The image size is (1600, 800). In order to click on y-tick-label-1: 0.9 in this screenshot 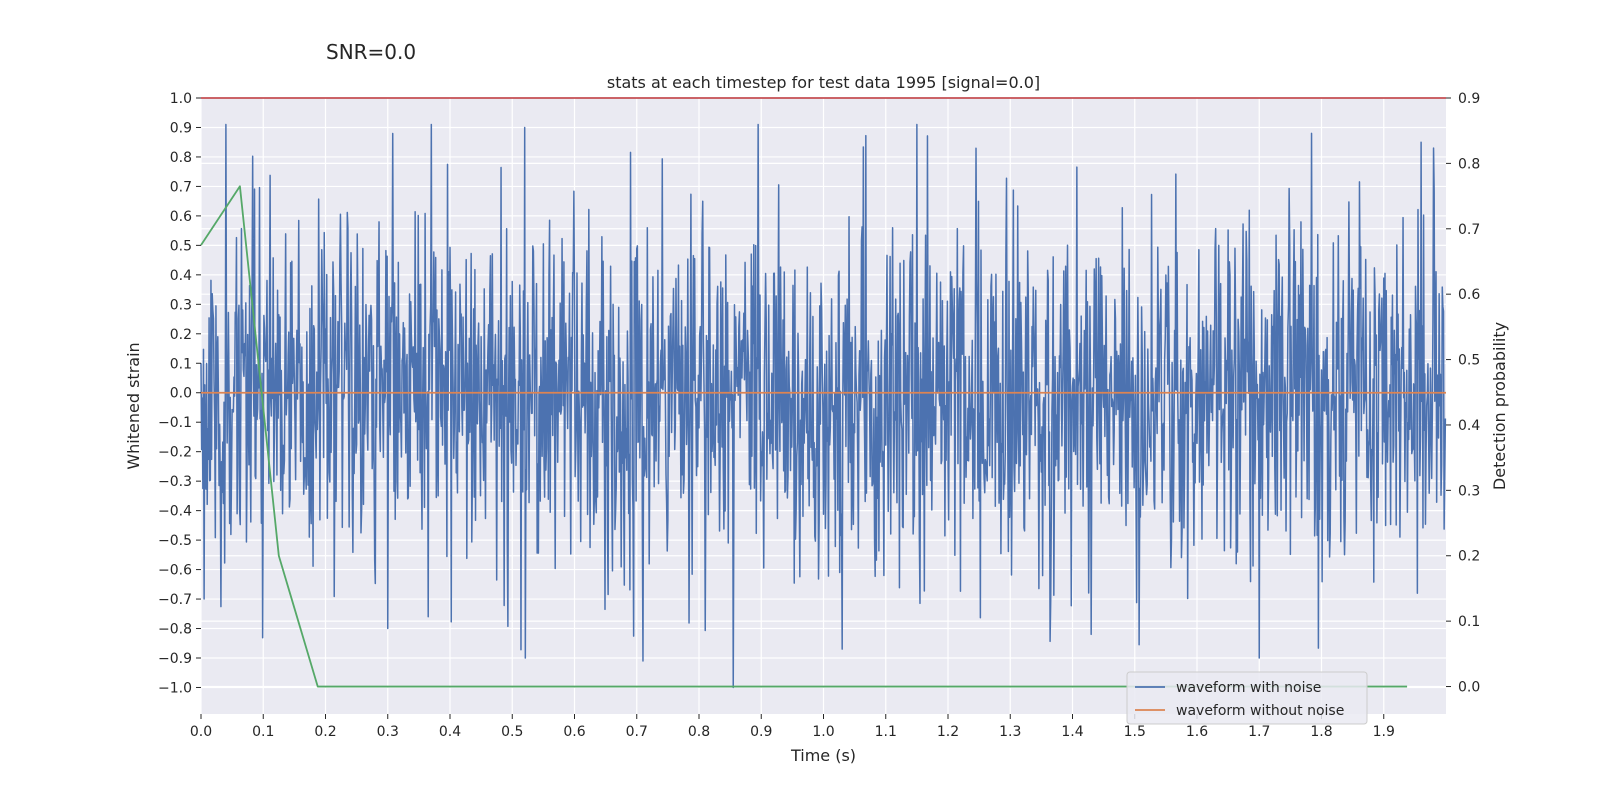, I will do `click(181, 128)`.